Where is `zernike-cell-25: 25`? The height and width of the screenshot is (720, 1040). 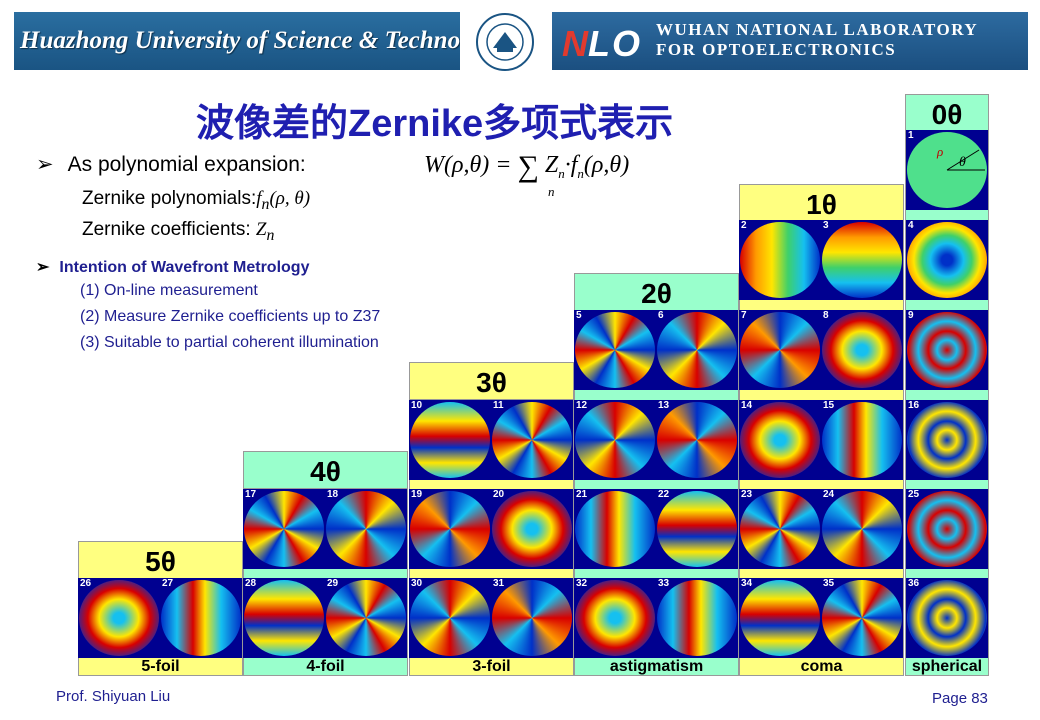
zernike-cell-25: 25 is located at coordinates (947, 529).